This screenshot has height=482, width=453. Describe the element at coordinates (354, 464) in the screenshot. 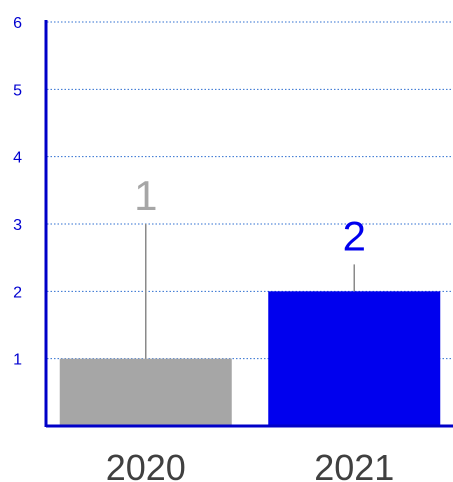

I see `x-category-label-2021: 2021` at that location.